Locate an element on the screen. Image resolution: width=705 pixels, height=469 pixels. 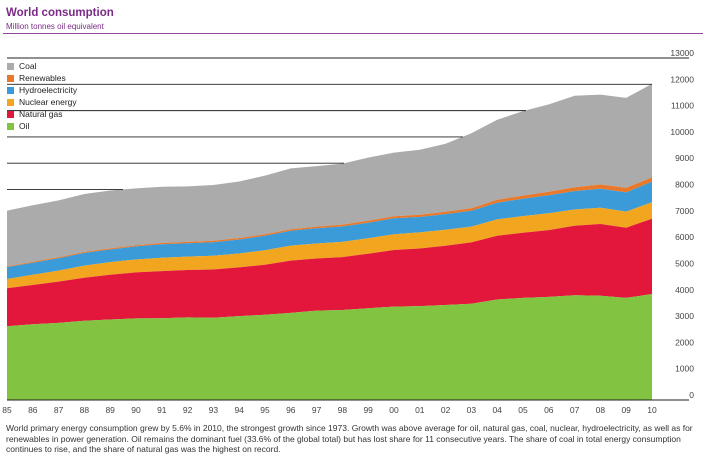
x-tick-label: 06 is located at coordinates (549, 410).